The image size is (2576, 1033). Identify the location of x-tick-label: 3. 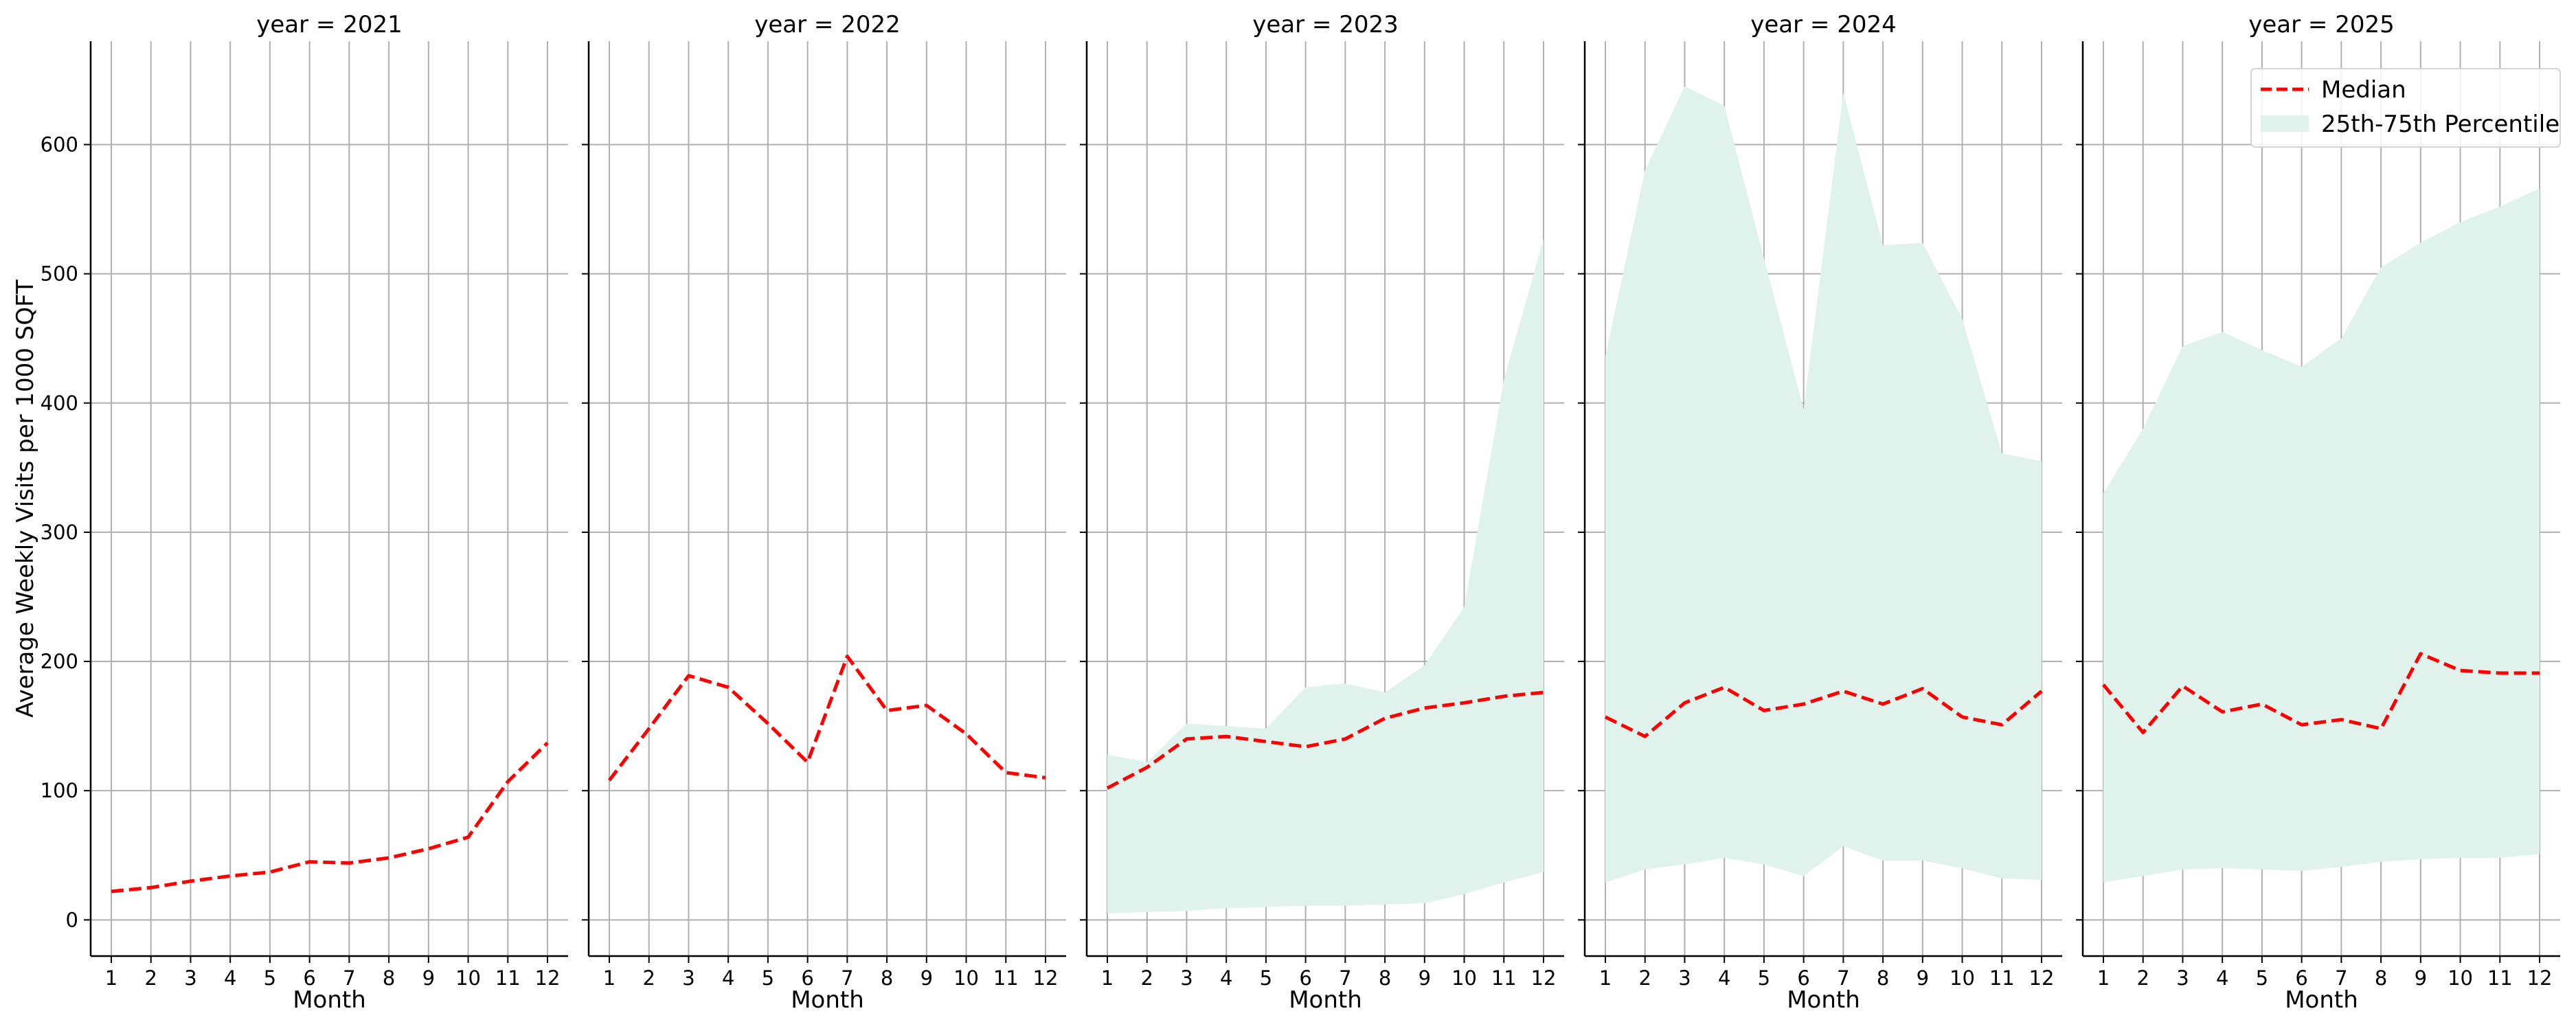
(190, 978).